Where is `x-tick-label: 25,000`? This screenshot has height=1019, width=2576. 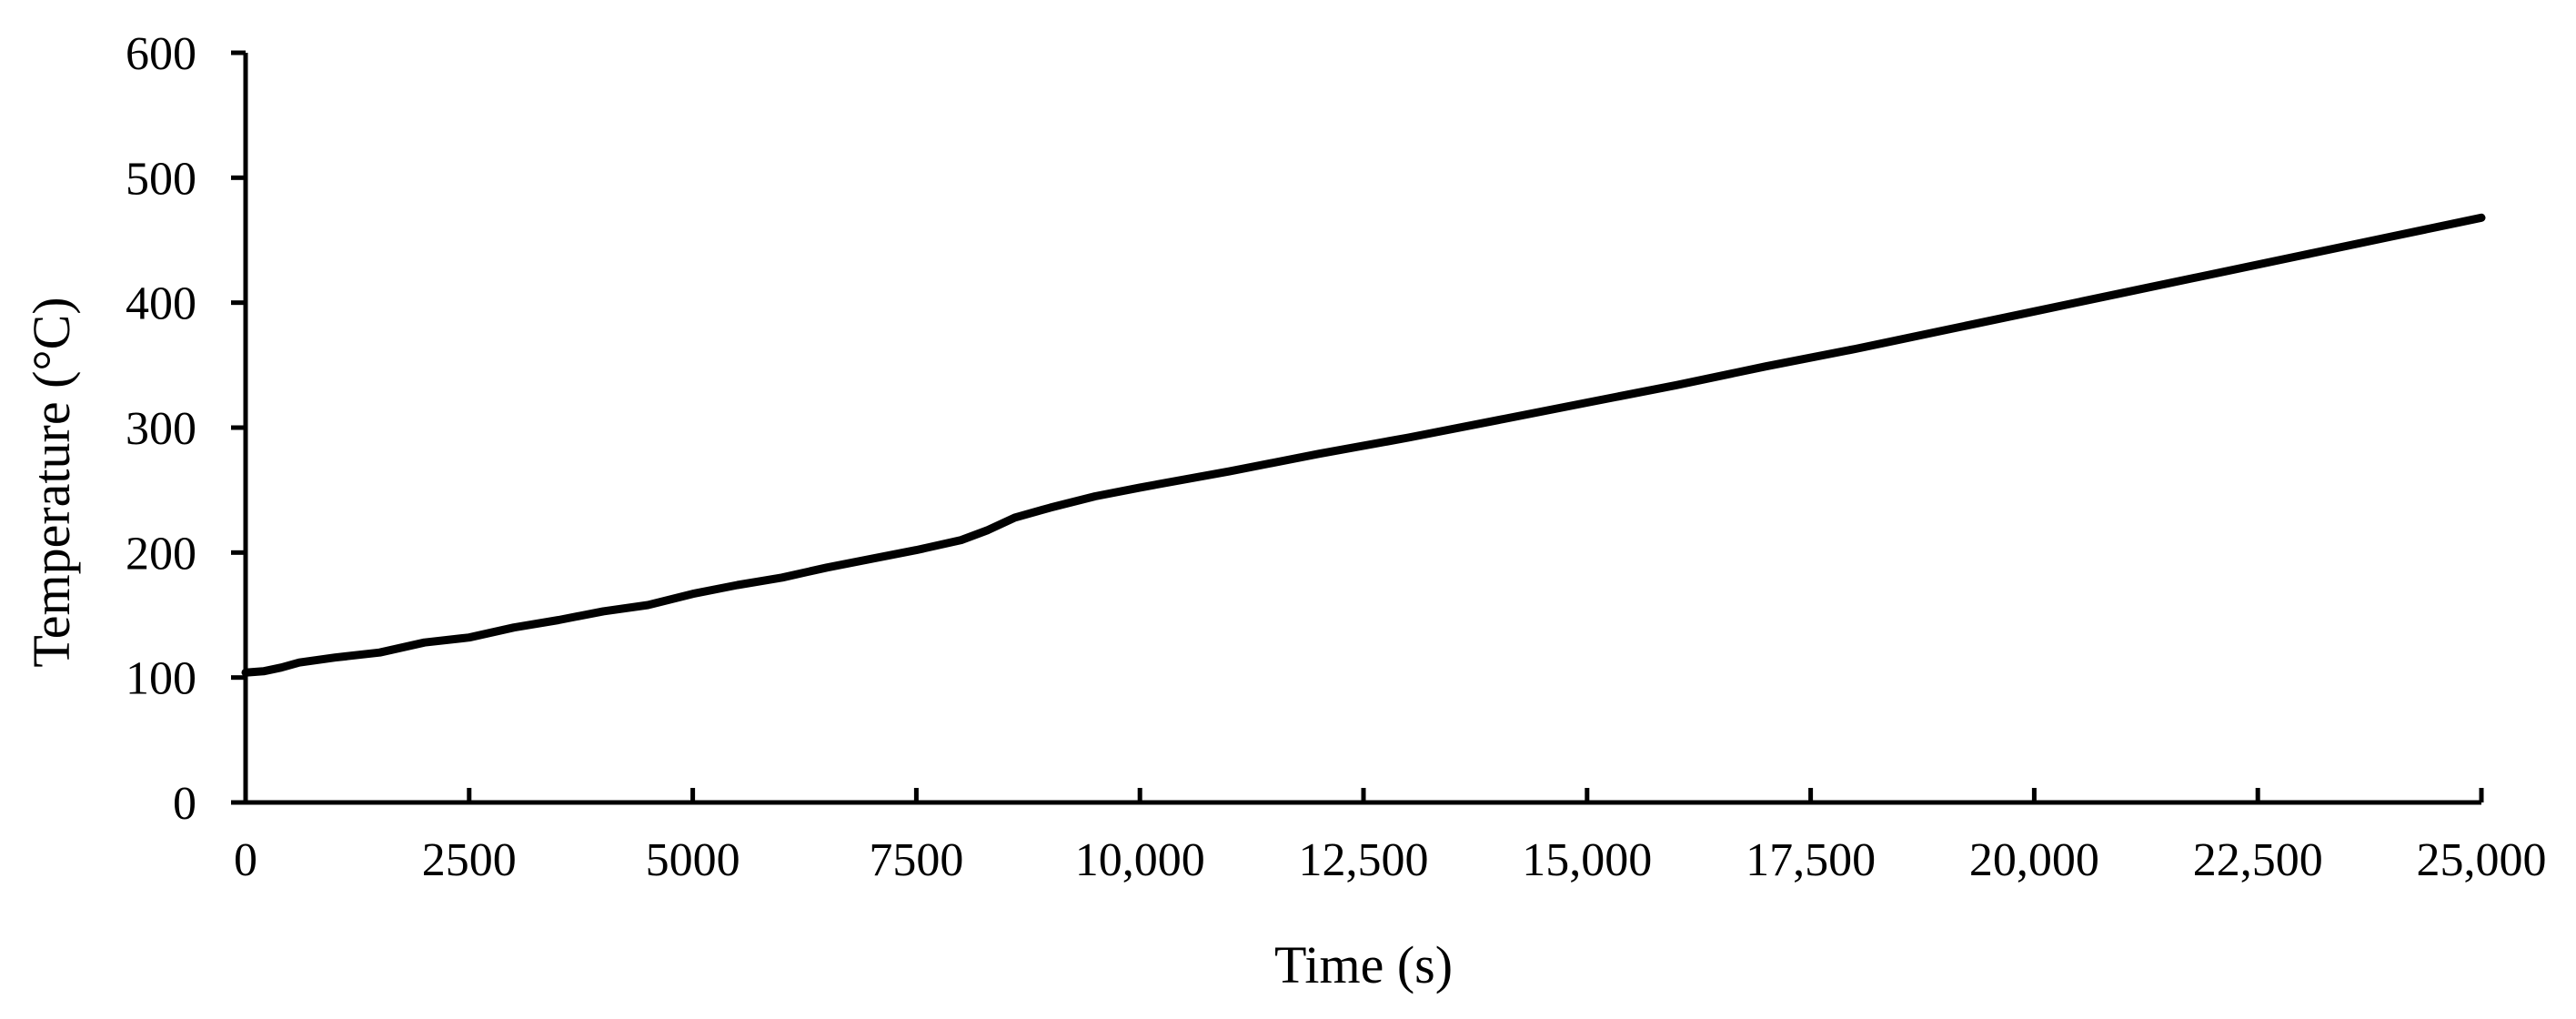 x-tick-label: 25,000 is located at coordinates (2482, 860).